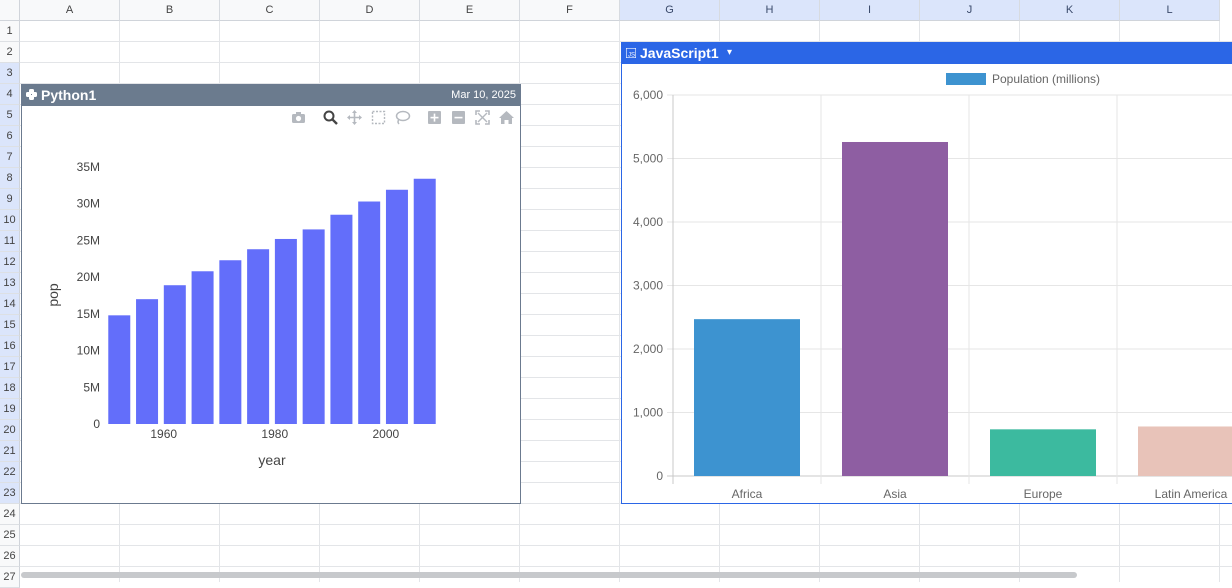 This screenshot has height=588, width=1232. Describe the element at coordinates (170, 10) in the screenshot. I see `column-header-b: B` at that location.